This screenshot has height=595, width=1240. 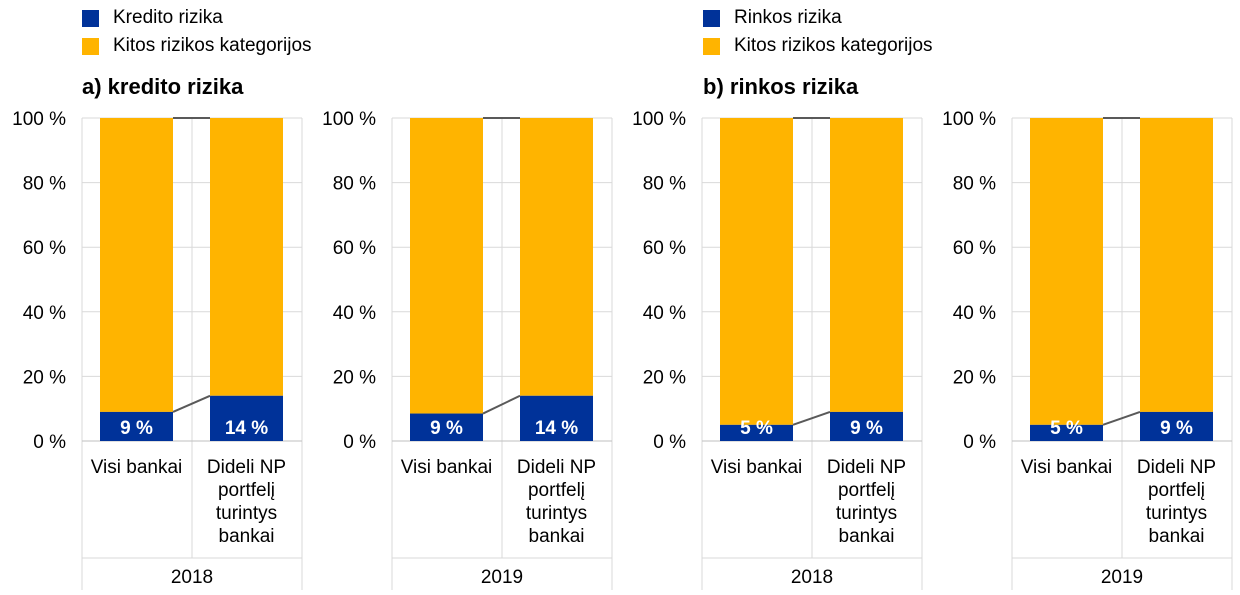 I want to click on legend-item-market-risk: Rinkos rizika, so click(x=818, y=18).